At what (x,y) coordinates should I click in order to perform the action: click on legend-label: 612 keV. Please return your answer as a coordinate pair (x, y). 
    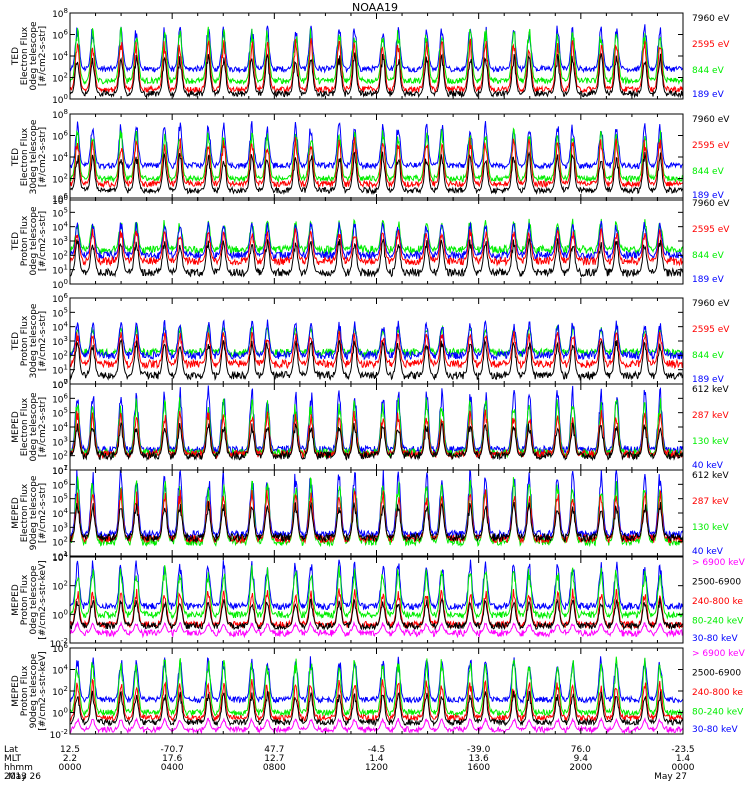
    Looking at the image, I should click on (710, 476).